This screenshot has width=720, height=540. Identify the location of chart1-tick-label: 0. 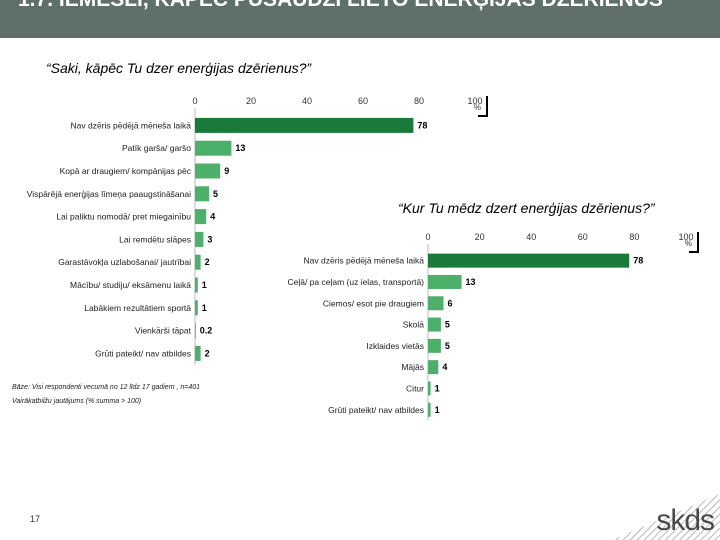
(194, 101).